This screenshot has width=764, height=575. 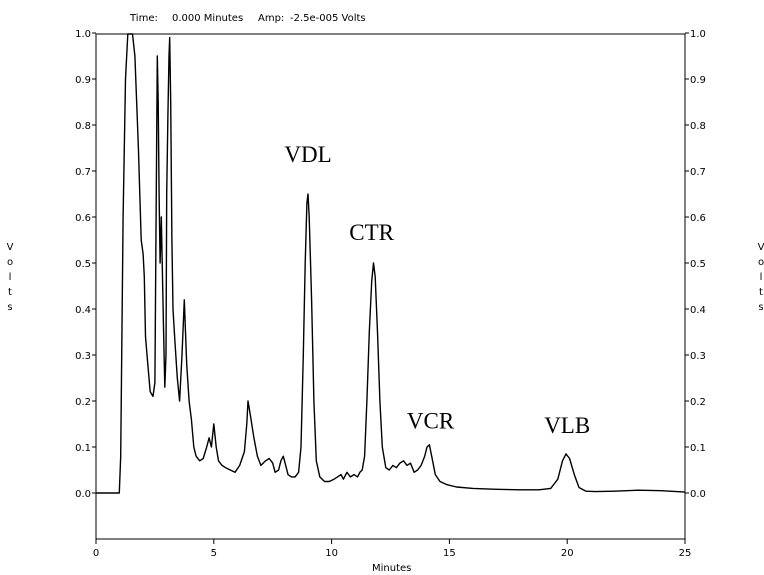 I want to click on y-tick-label-right: 0.4, so click(x=698, y=310).